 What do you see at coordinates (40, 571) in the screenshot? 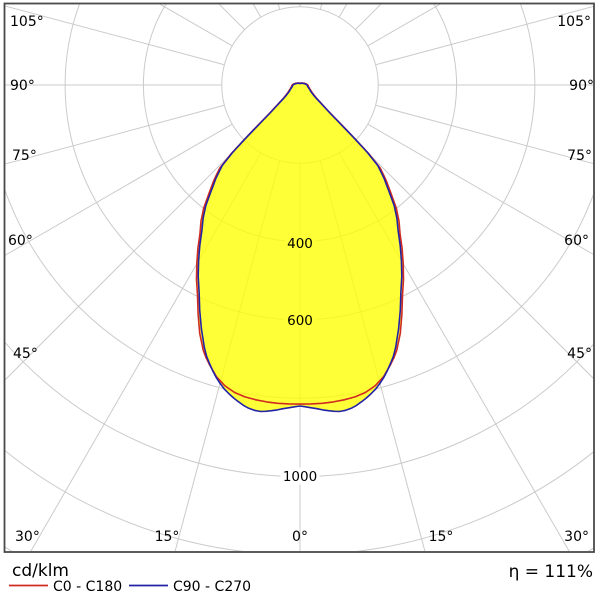
I see `unit-label: cd/klm` at bounding box center [40, 571].